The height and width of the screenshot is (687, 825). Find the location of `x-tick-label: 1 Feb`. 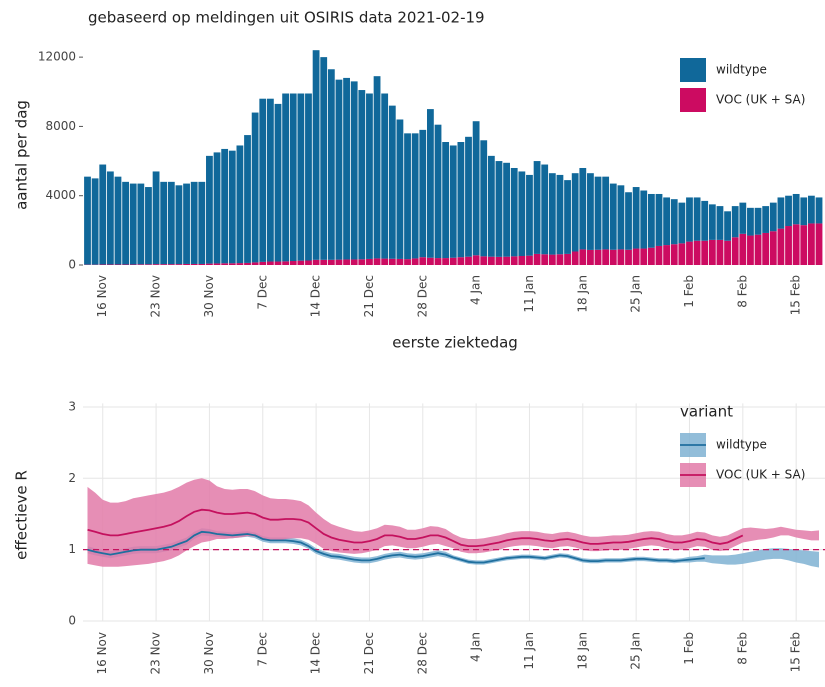

x-tick-label: 1 Feb is located at coordinates (689, 291).